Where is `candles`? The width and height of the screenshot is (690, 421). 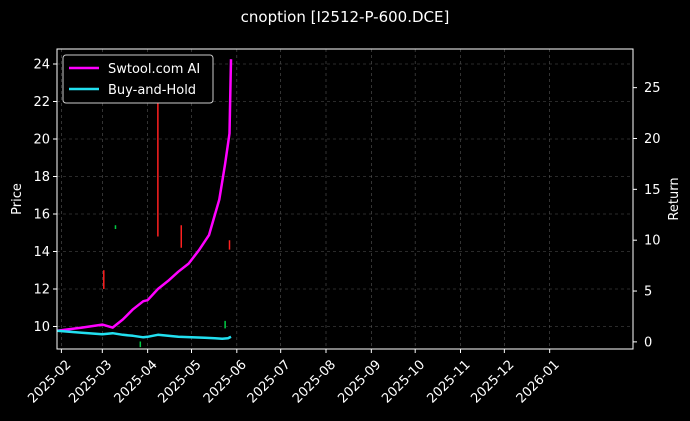 candles is located at coordinates (167, 219).